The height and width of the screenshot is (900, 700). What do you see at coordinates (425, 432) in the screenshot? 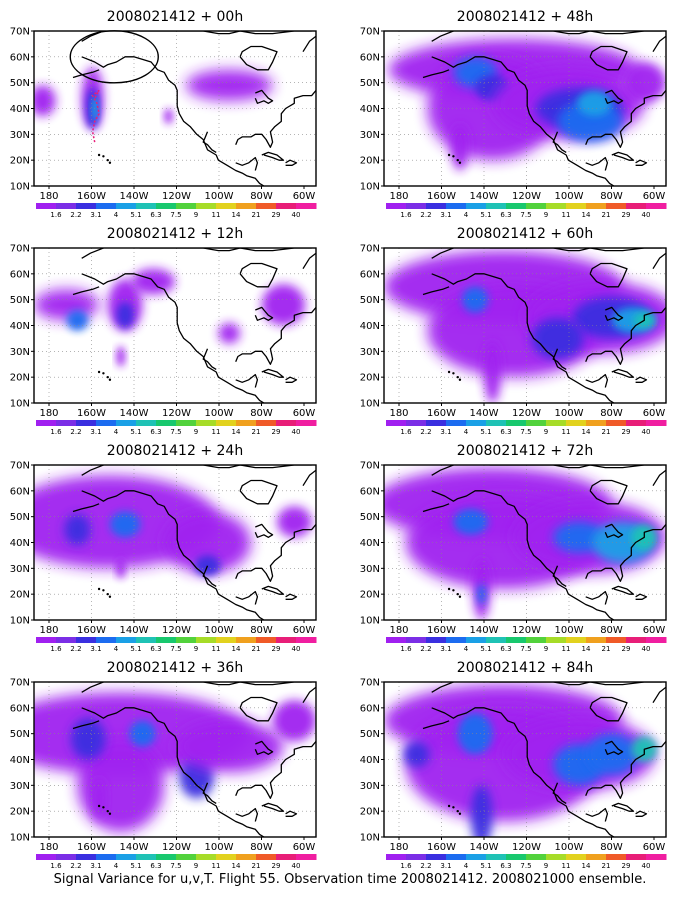
I see `colorbar-label: 2.2` at bounding box center [425, 432].